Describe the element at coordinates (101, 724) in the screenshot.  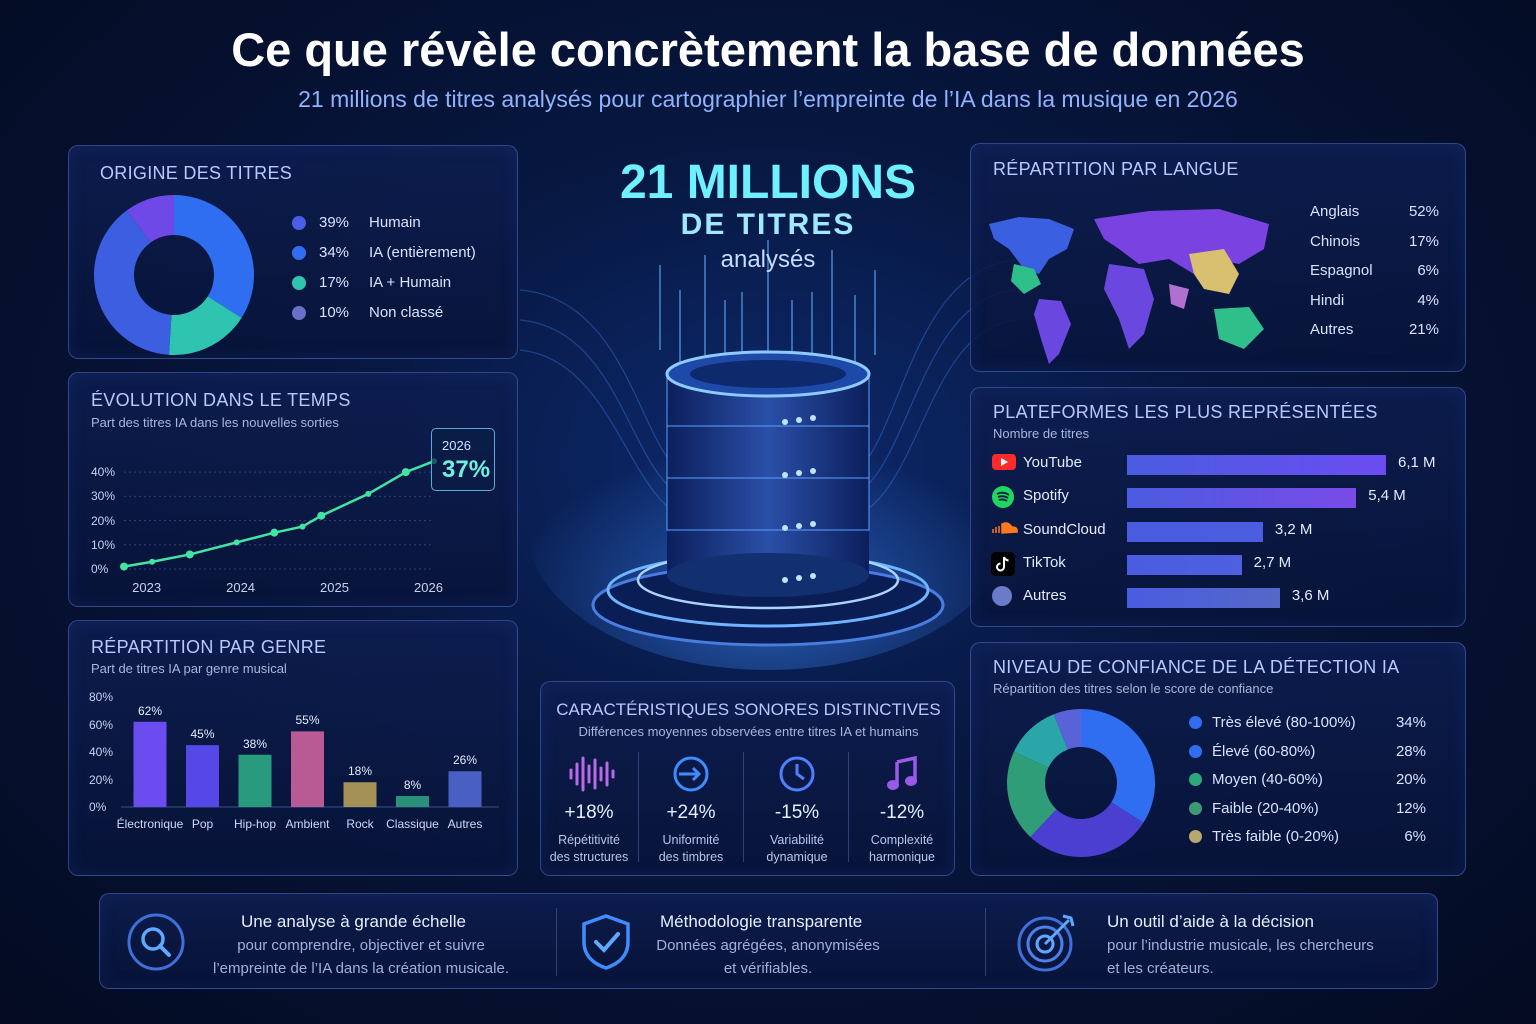
I see `genre-y-tick-3: 60%` at that location.